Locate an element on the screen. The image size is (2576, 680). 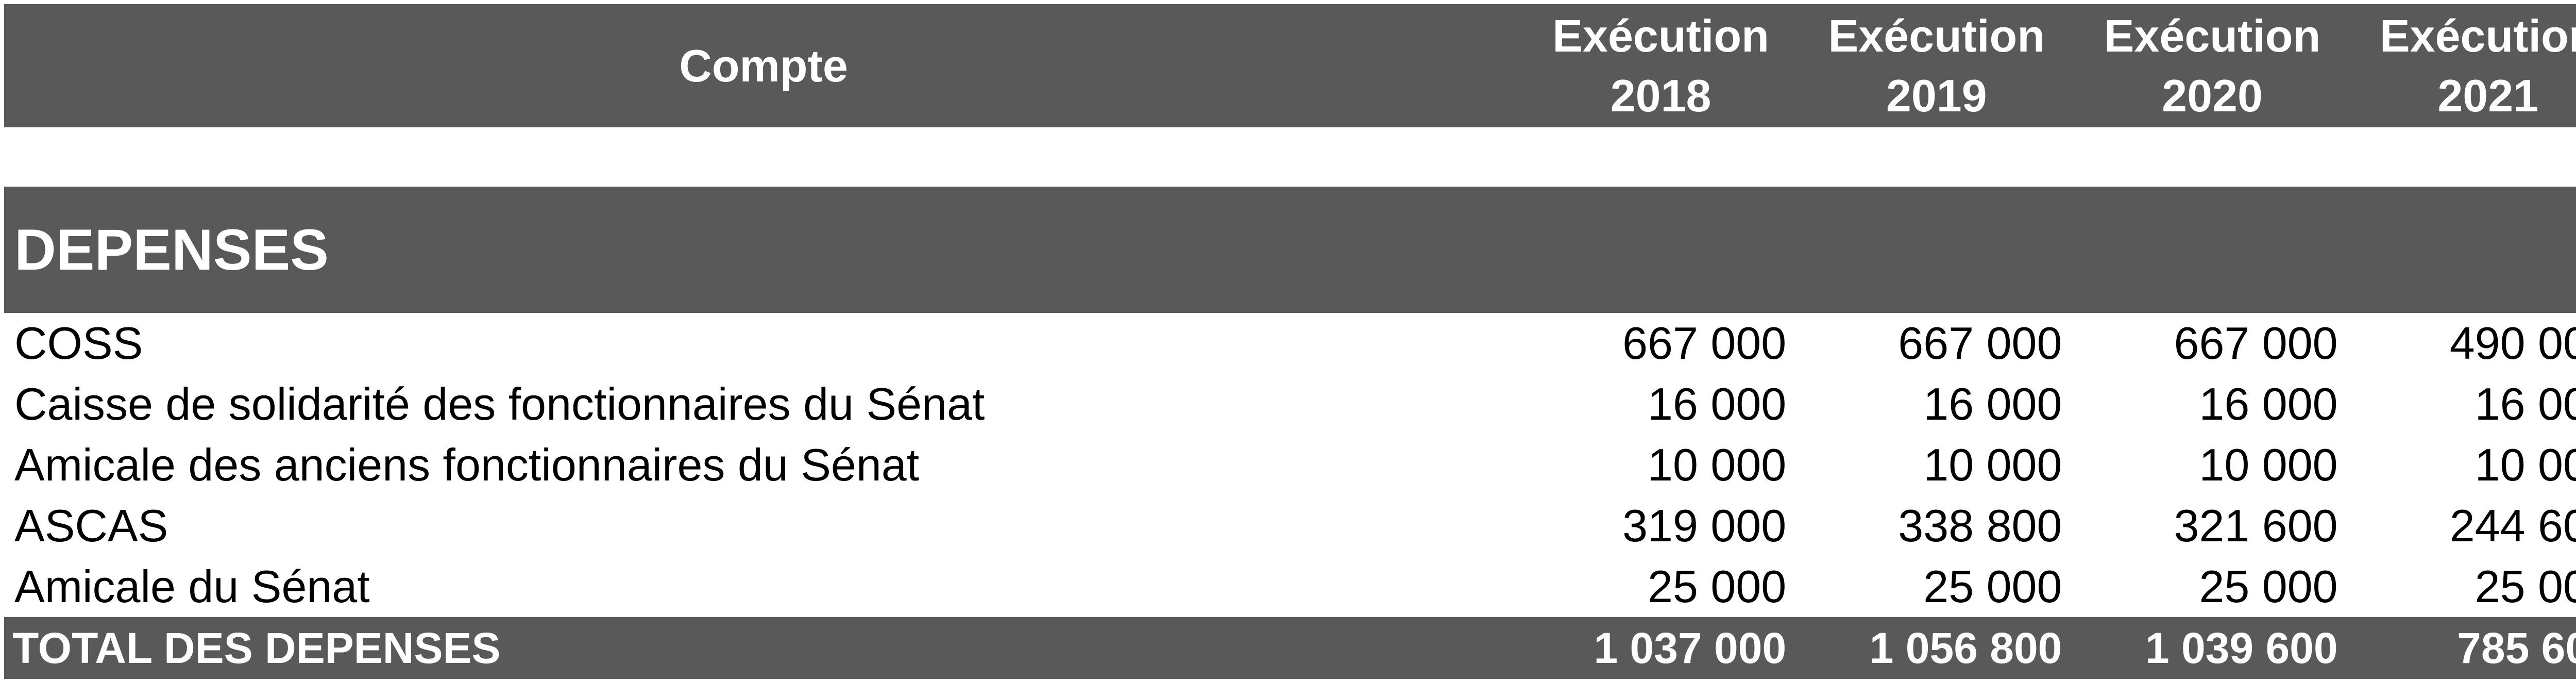
header-cell-compte: Compte is located at coordinates (763, 65).